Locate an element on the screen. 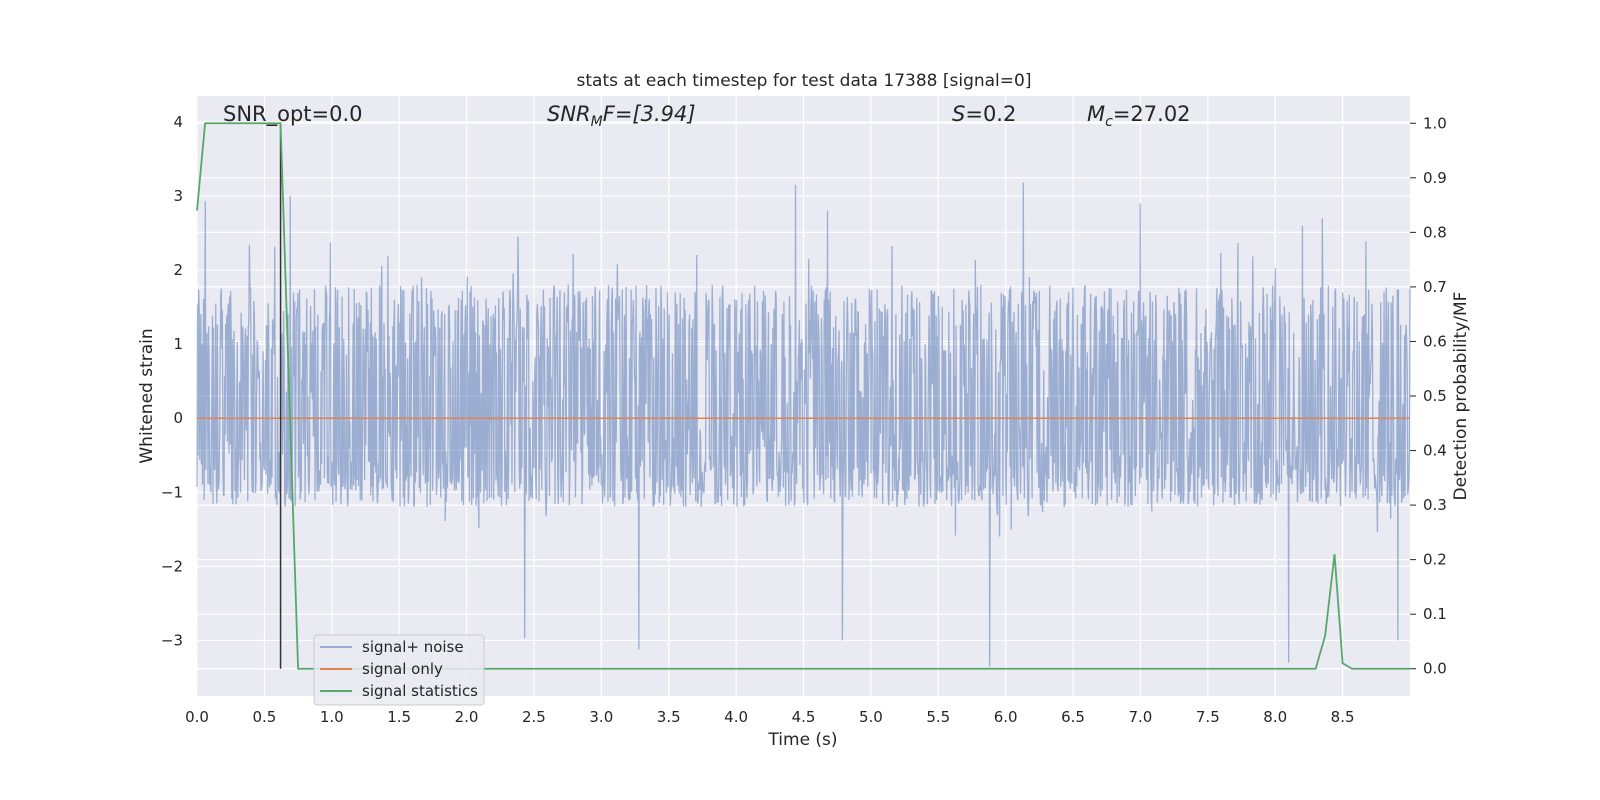 The width and height of the screenshot is (1600, 800). y2-tick-label: 0.8 is located at coordinates (1435, 232).